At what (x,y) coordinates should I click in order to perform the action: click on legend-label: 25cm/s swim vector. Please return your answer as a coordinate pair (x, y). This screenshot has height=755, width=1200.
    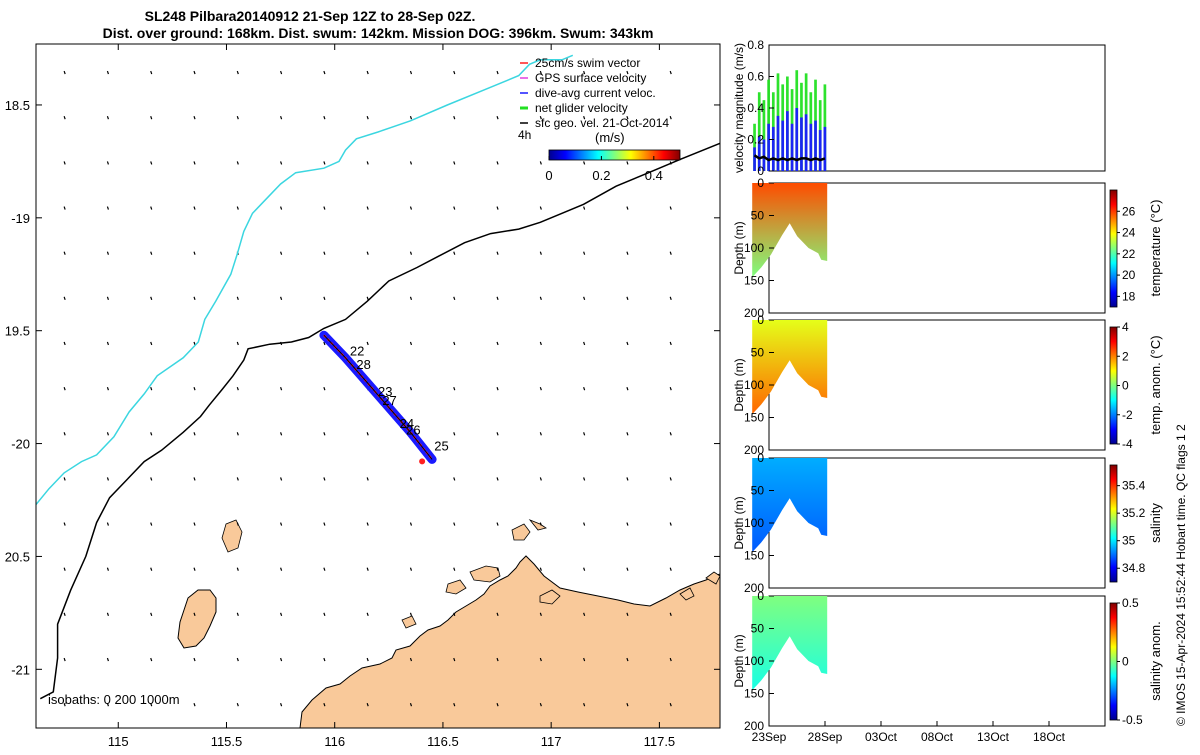
    Looking at the image, I should click on (587, 63).